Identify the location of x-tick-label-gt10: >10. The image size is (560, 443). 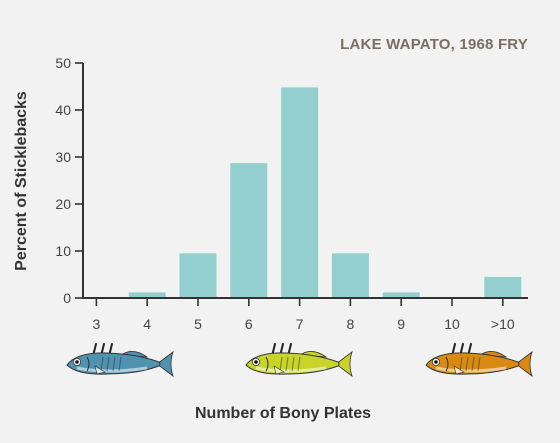
(503, 324).